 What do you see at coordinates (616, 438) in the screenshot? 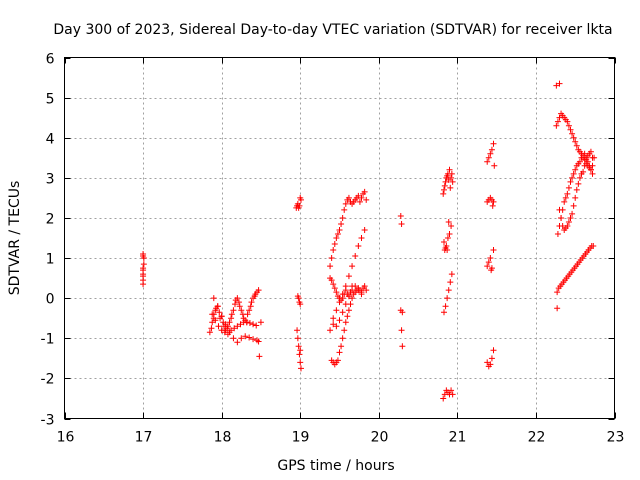
I see `x-tick-label: 23` at bounding box center [616, 438].